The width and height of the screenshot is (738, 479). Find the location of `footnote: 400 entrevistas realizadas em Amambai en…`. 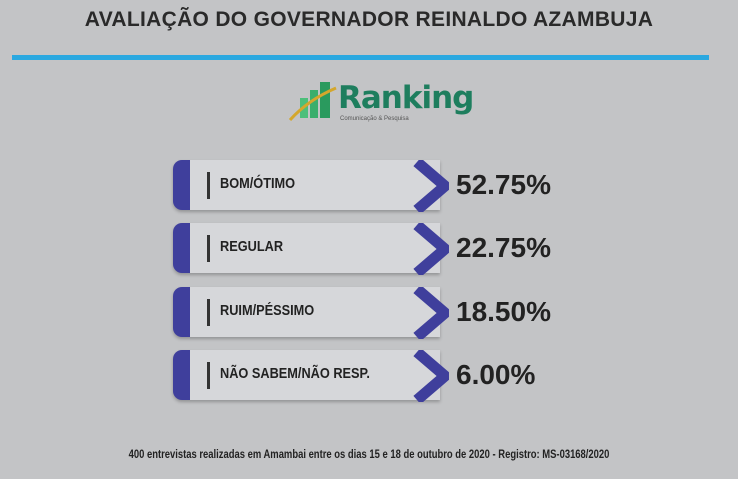

footnote: 400 entrevistas realizadas em Amambai en… is located at coordinates (369, 455).